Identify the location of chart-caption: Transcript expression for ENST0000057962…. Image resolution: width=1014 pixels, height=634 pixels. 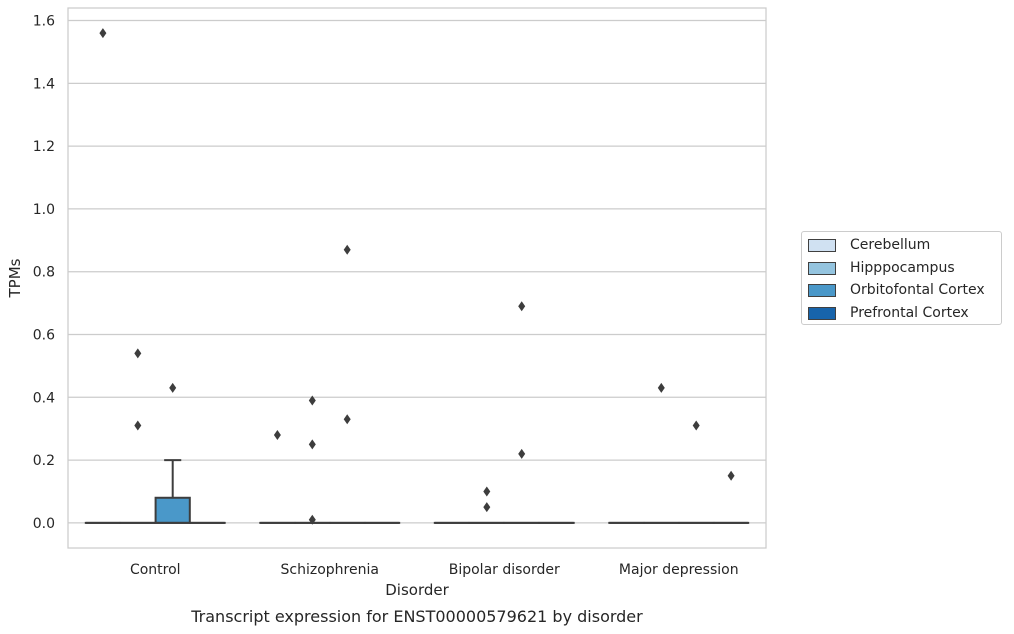
(416, 616).